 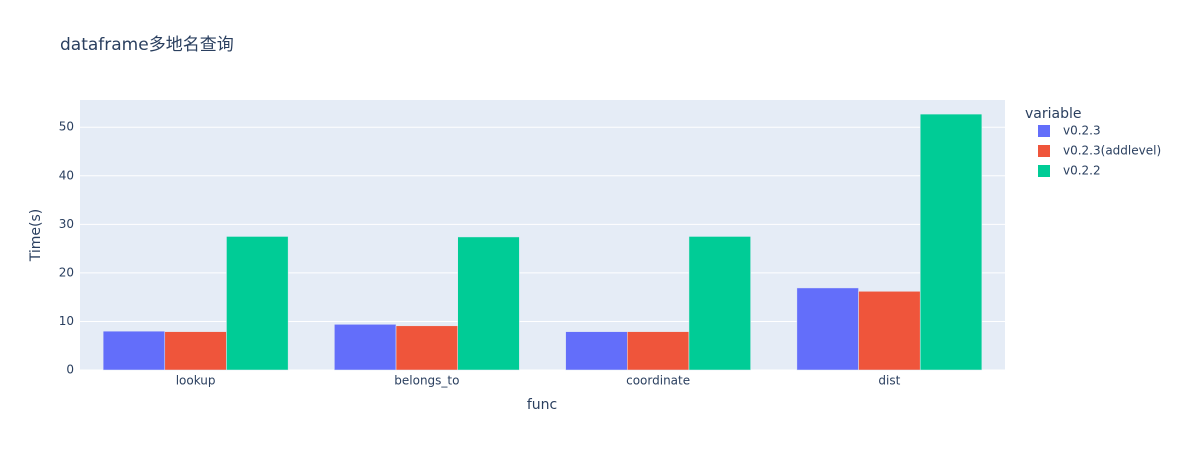 What do you see at coordinates (66, 127) in the screenshot?
I see `y-tick-label: 50` at bounding box center [66, 127].